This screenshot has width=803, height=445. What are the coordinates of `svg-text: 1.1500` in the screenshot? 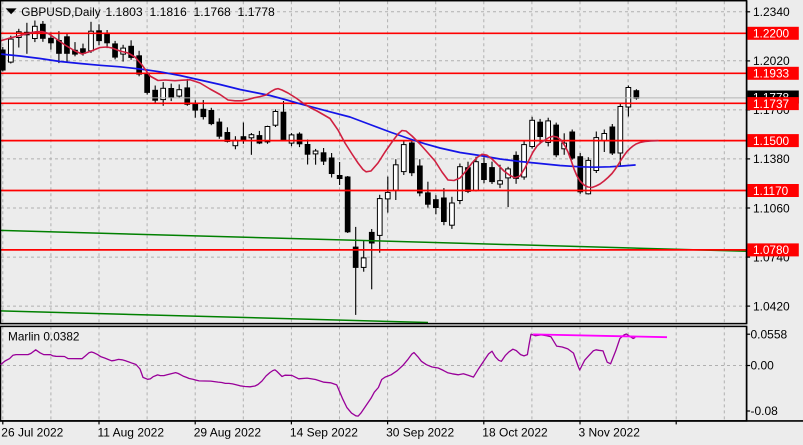 It's located at (771, 141).